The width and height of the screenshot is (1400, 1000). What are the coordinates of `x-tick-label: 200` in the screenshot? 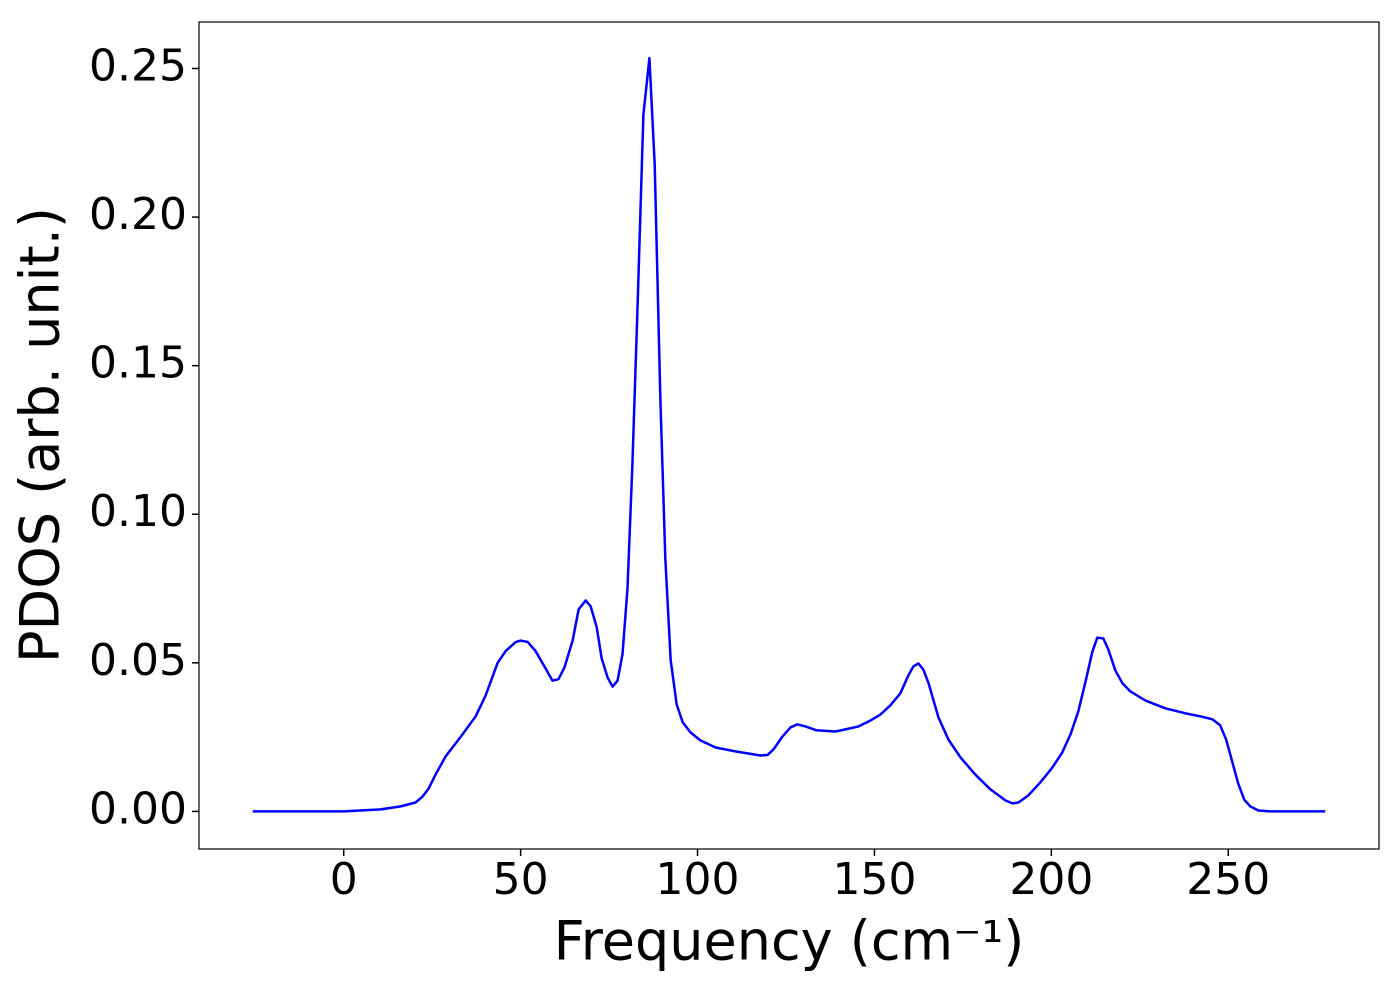 It's located at (1051, 879).